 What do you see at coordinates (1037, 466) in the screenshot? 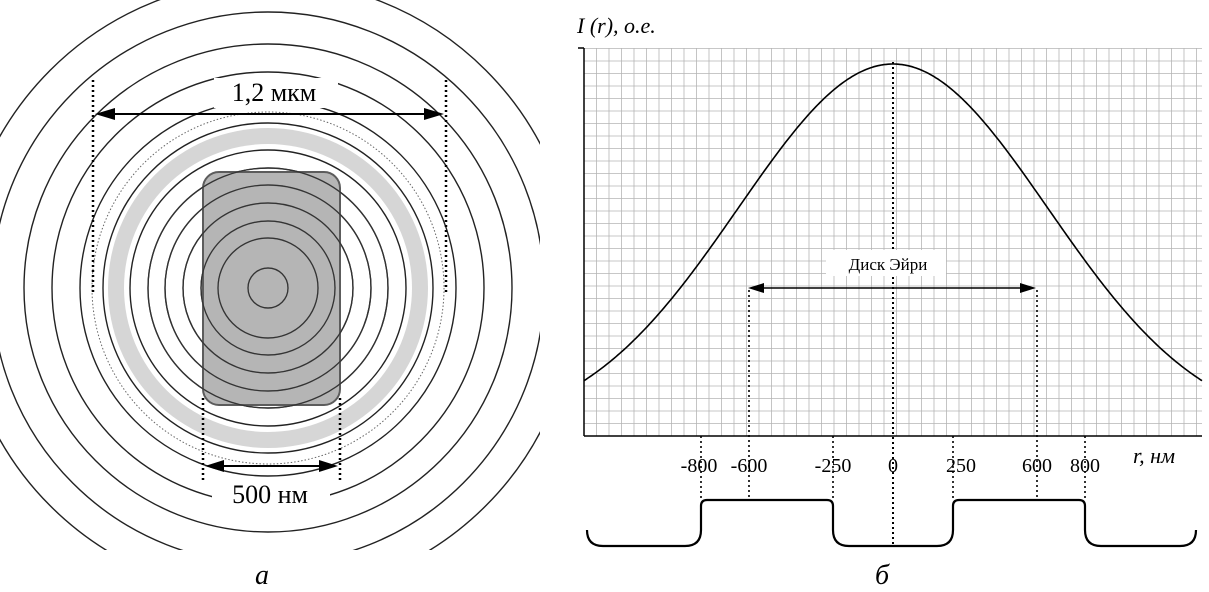
I see `tick-label-5: 600` at bounding box center [1037, 466].